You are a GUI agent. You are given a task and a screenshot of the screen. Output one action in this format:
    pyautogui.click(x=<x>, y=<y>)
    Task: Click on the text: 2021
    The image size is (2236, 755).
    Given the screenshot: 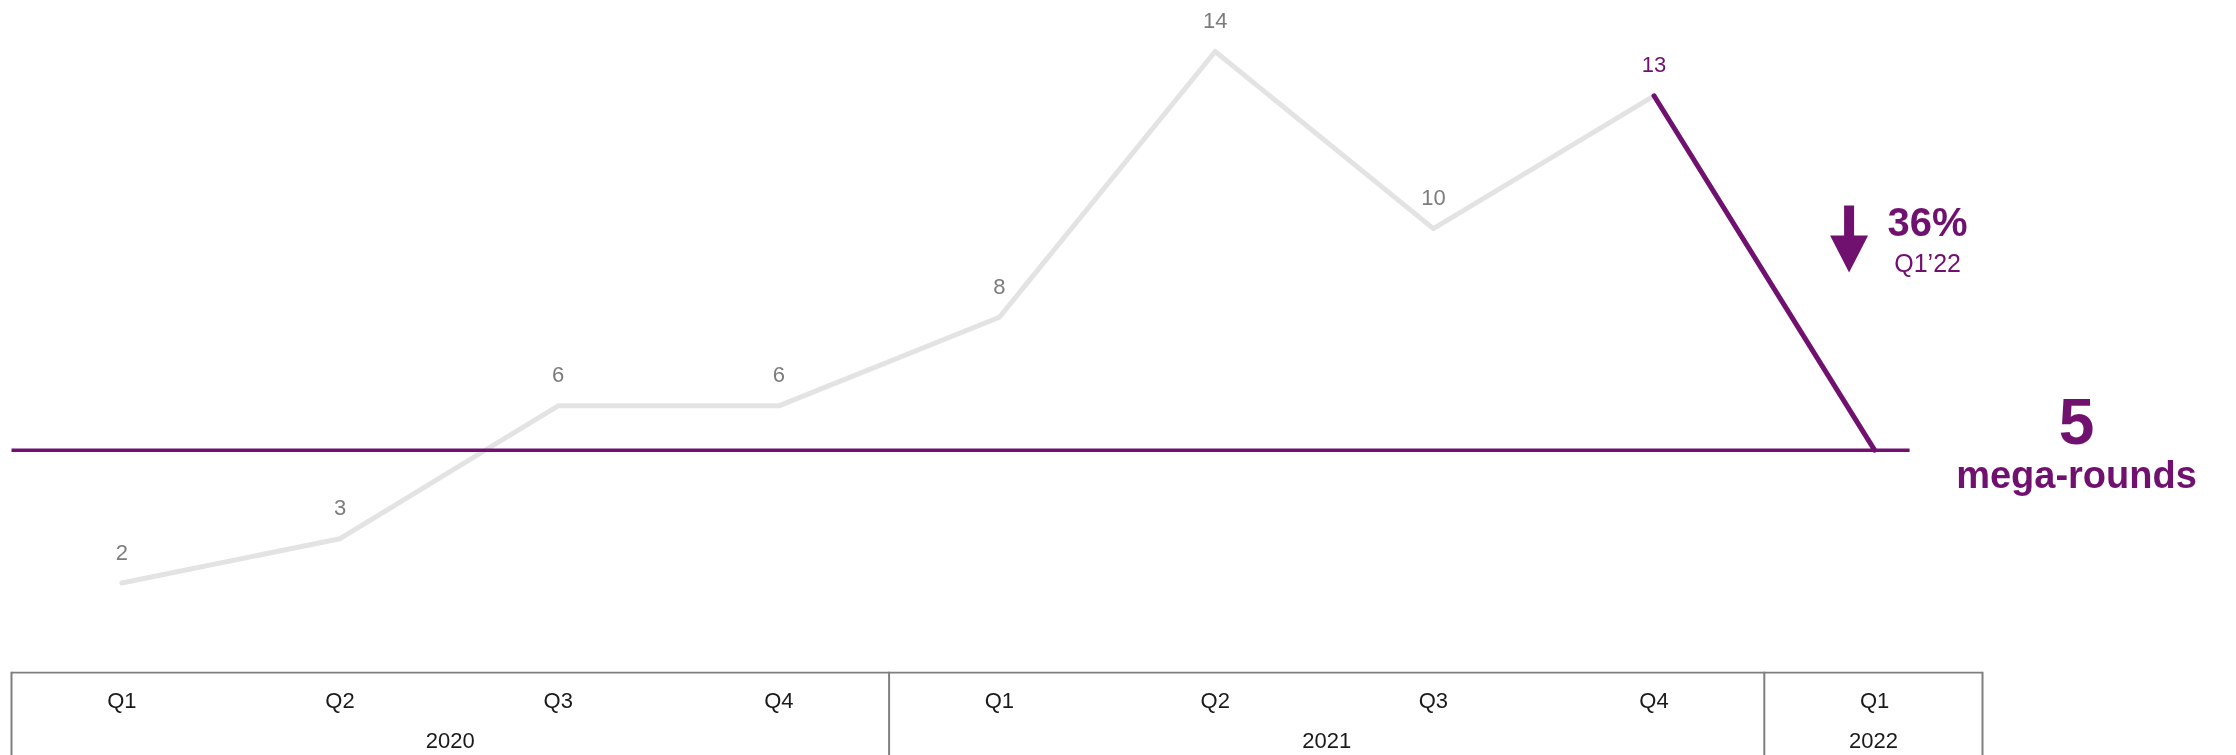 What is the action you would take?
    pyautogui.click(x=1327, y=740)
    